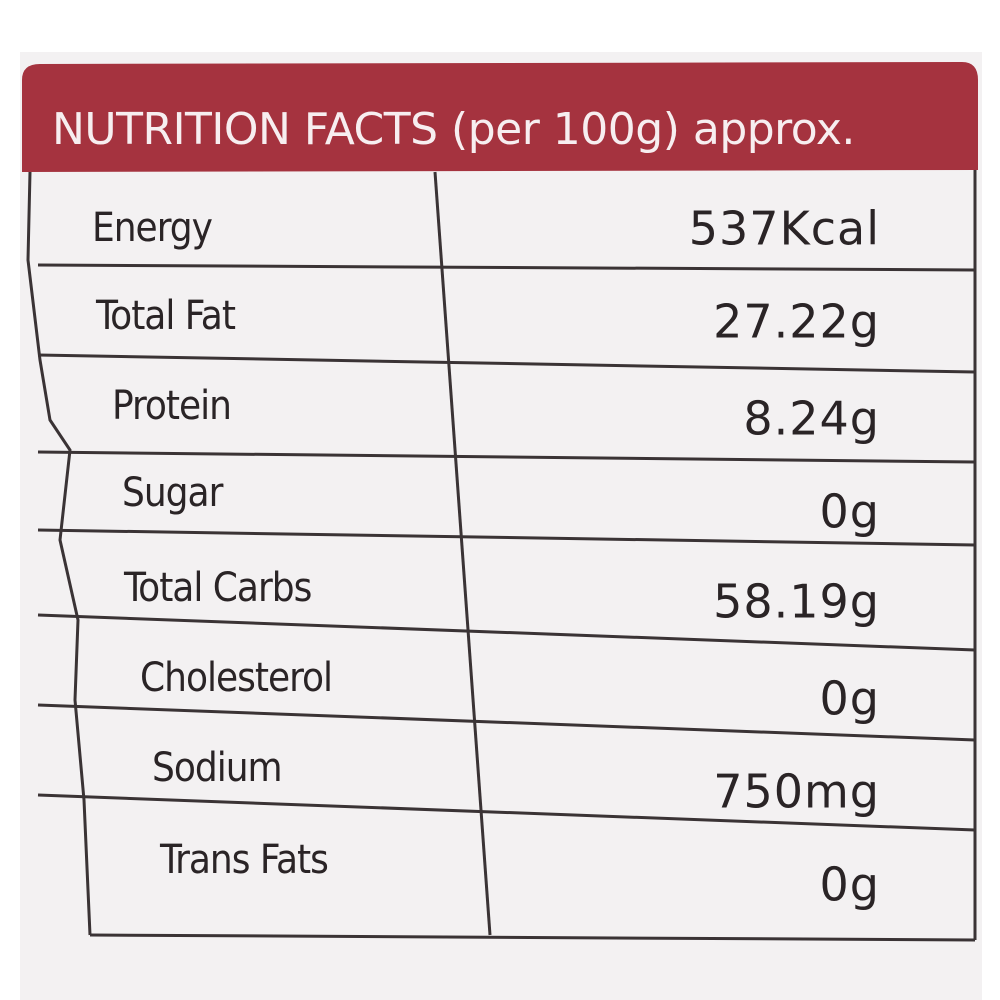  Describe the element at coordinates (532, 937) in the screenshot. I see `table-bottom-border` at that location.